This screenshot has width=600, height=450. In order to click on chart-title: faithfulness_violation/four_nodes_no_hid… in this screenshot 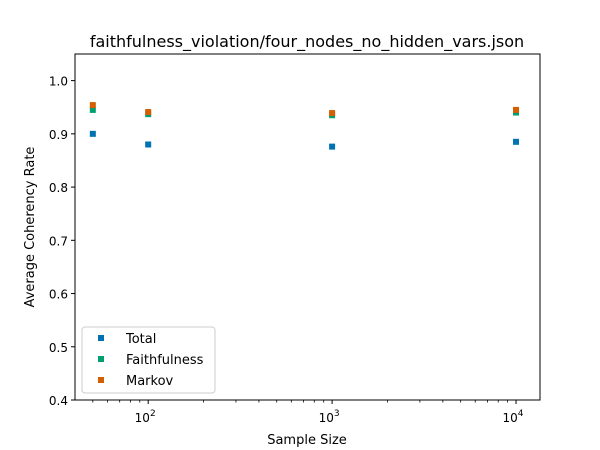, I will do `click(307, 42)`.